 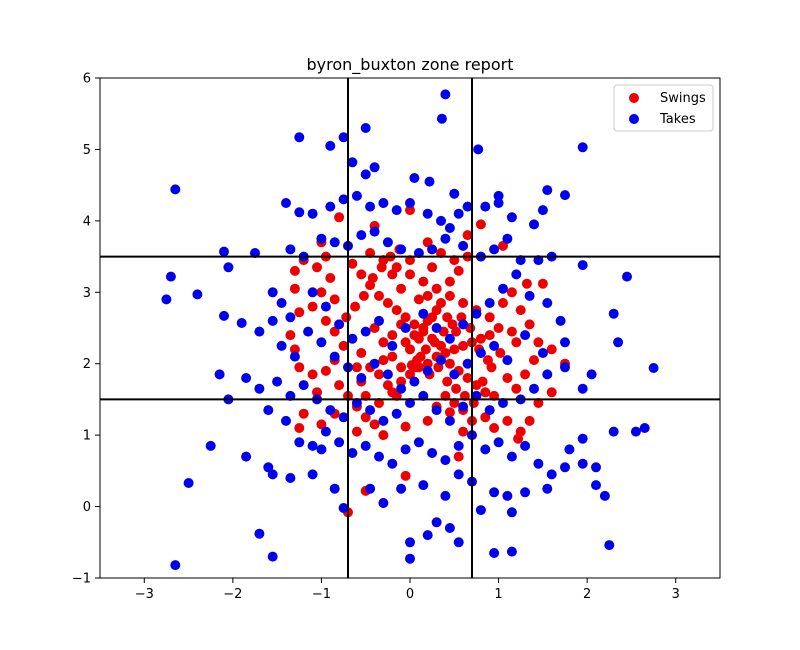 What do you see at coordinates (232, 594) in the screenshot?
I see `x-tick-label: −2` at bounding box center [232, 594].